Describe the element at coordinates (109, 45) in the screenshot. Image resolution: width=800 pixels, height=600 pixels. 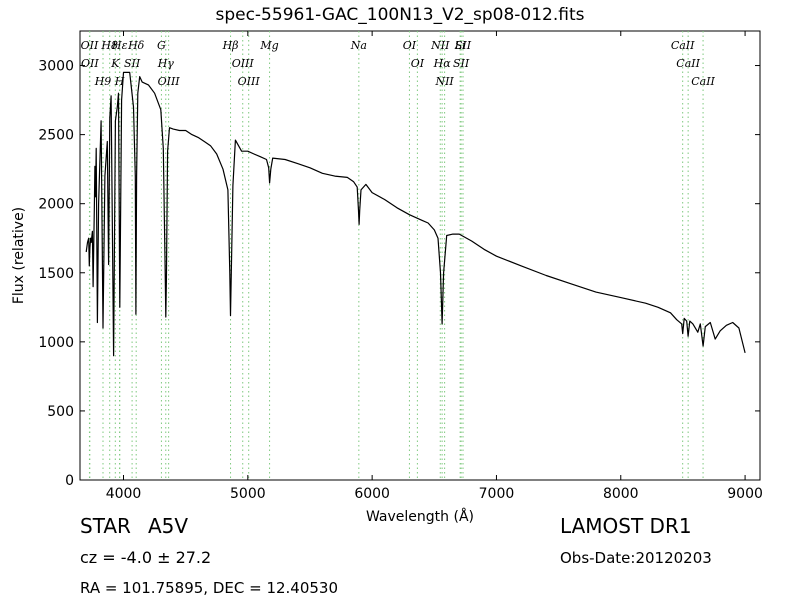
I see `spectral-line-label: H8` at that location.